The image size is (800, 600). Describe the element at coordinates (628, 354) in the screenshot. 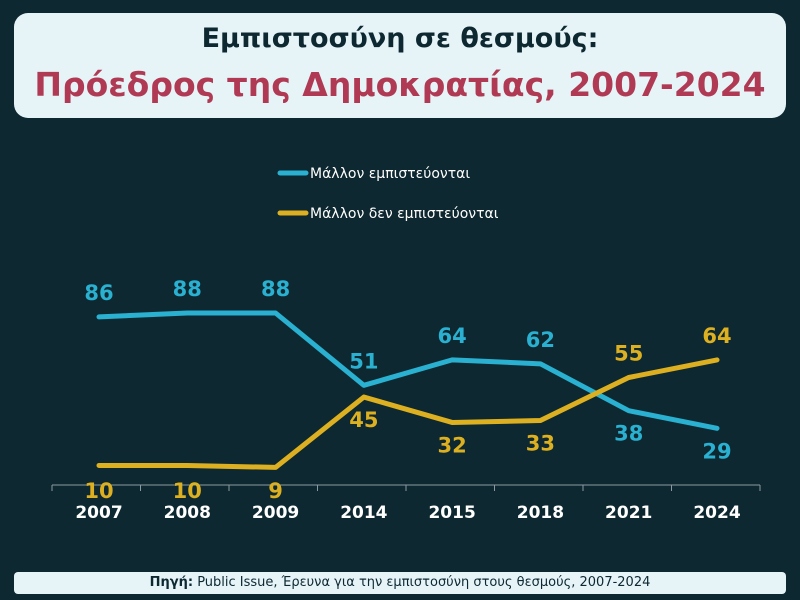

I see `data-label: 55` at that location.